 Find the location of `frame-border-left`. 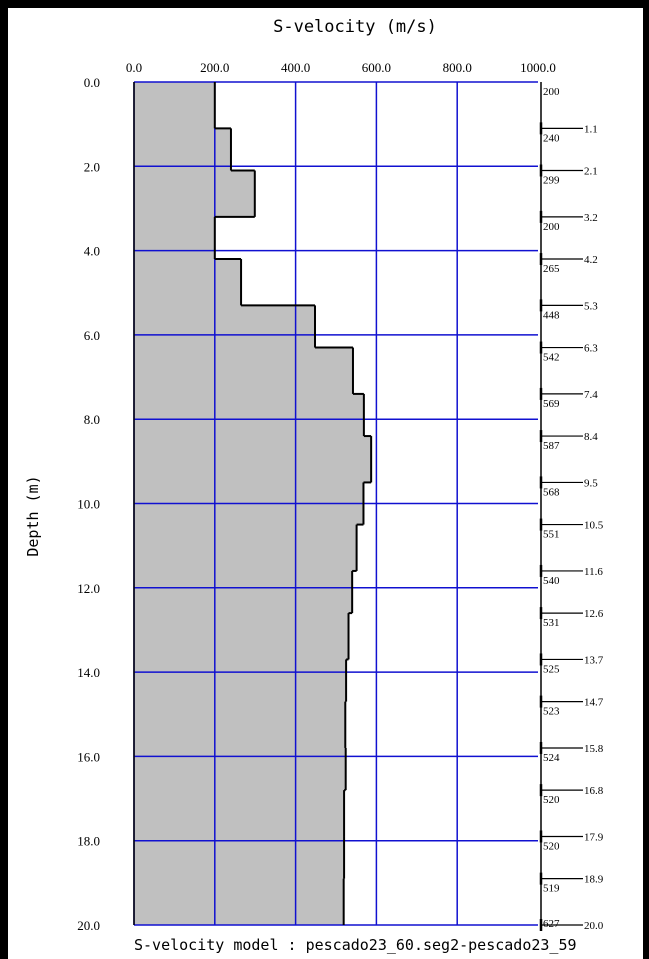

frame-border-left is located at coordinates (4, 479).